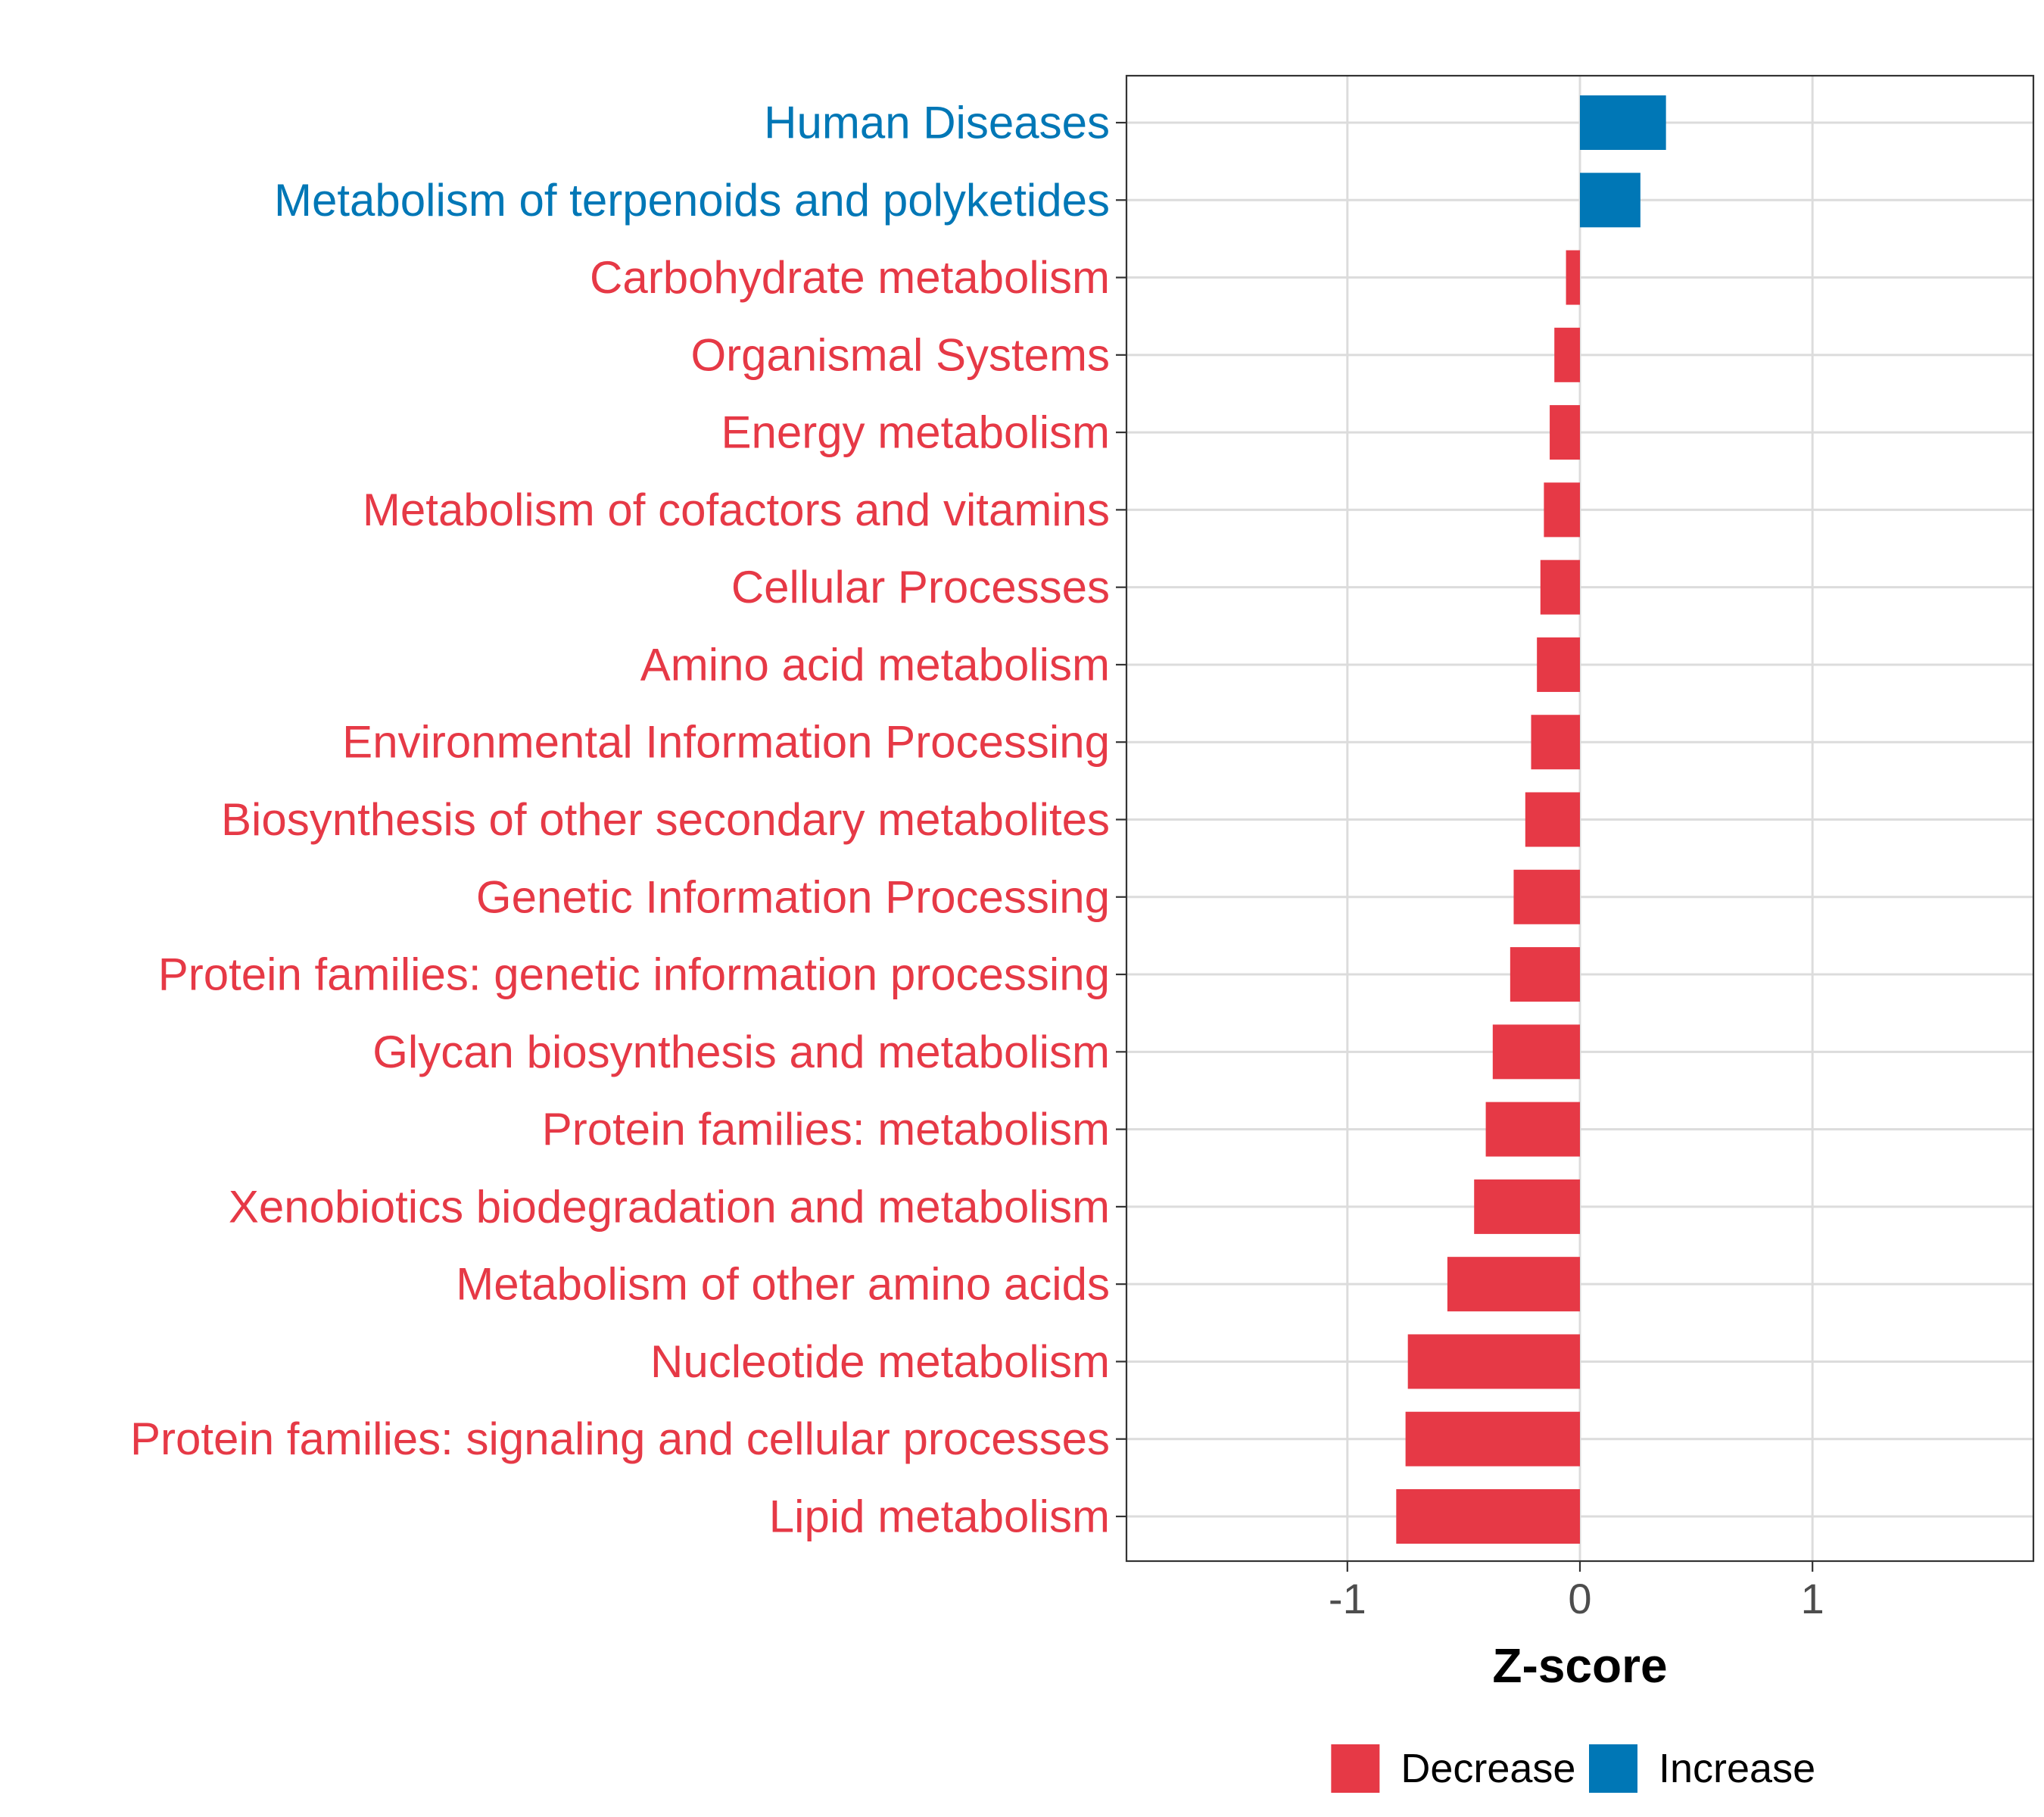  I want to click on legend-label-increase: Increase, so click(1737, 1768).